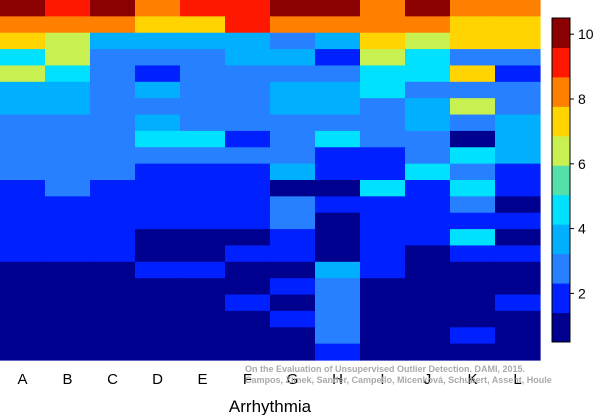 The width and height of the screenshot is (605, 415). Describe the element at coordinates (293, 379) in the screenshot. I see `x-tick-label: G` at that location.